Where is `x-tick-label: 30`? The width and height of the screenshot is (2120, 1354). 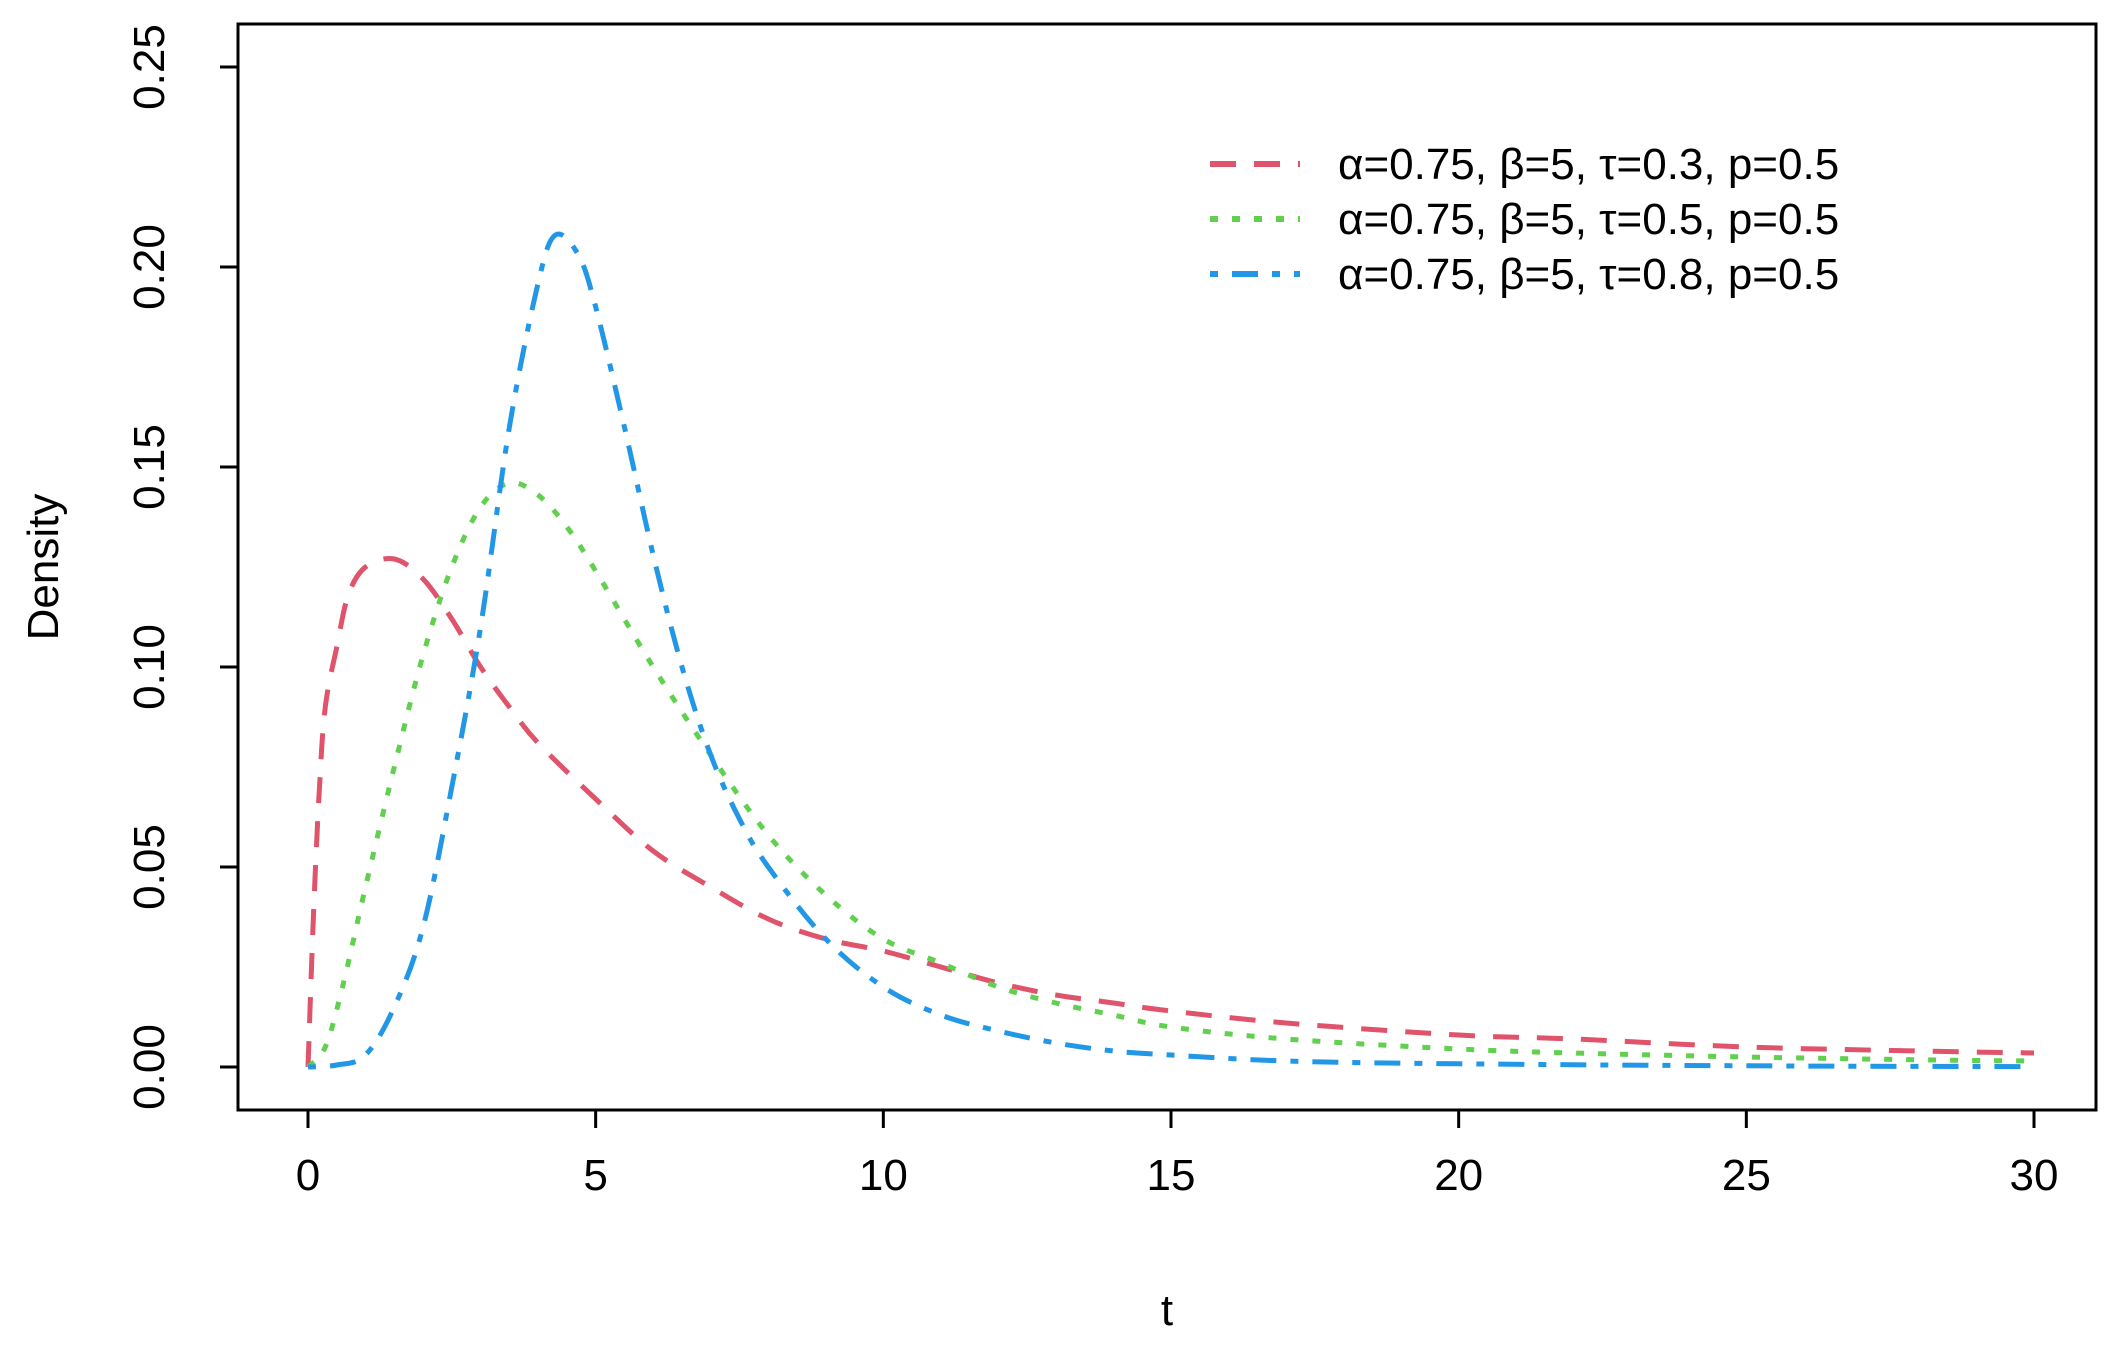
x-tick-label: 30 is located at coordinates (2034, 1175).